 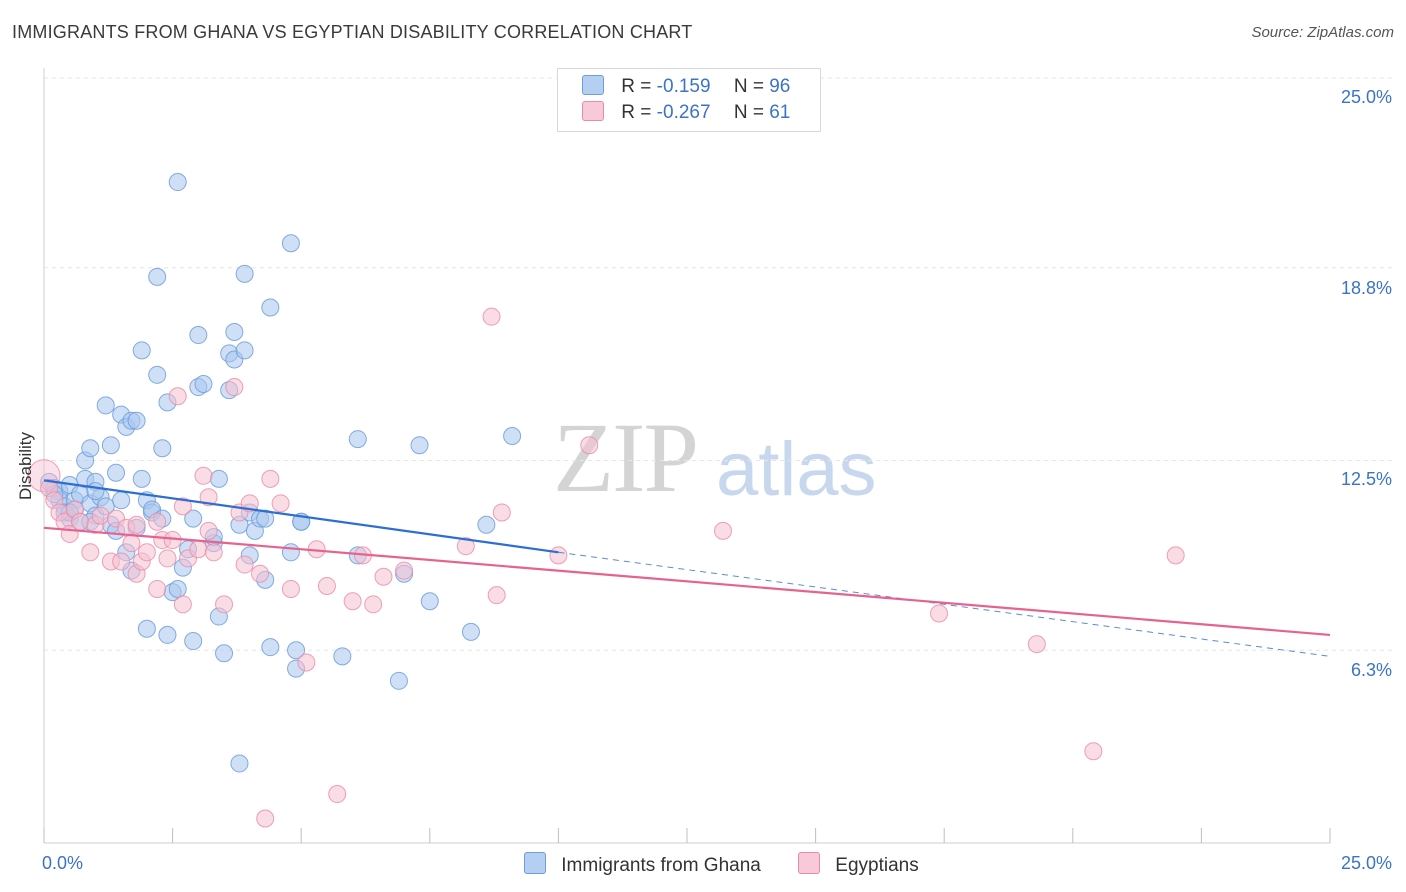 I want to click on legend-r-value-egypt: -0.267, so click(x=683, y=112).